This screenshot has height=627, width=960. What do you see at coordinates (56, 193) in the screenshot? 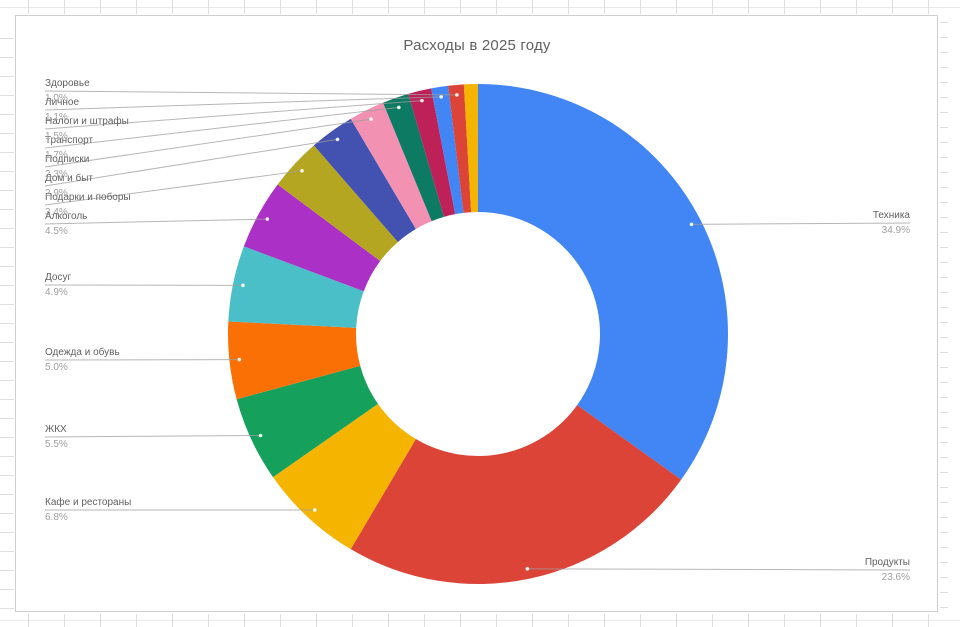
I see `slice-label-percent: 2.9%` at bounding box center [56, 193].